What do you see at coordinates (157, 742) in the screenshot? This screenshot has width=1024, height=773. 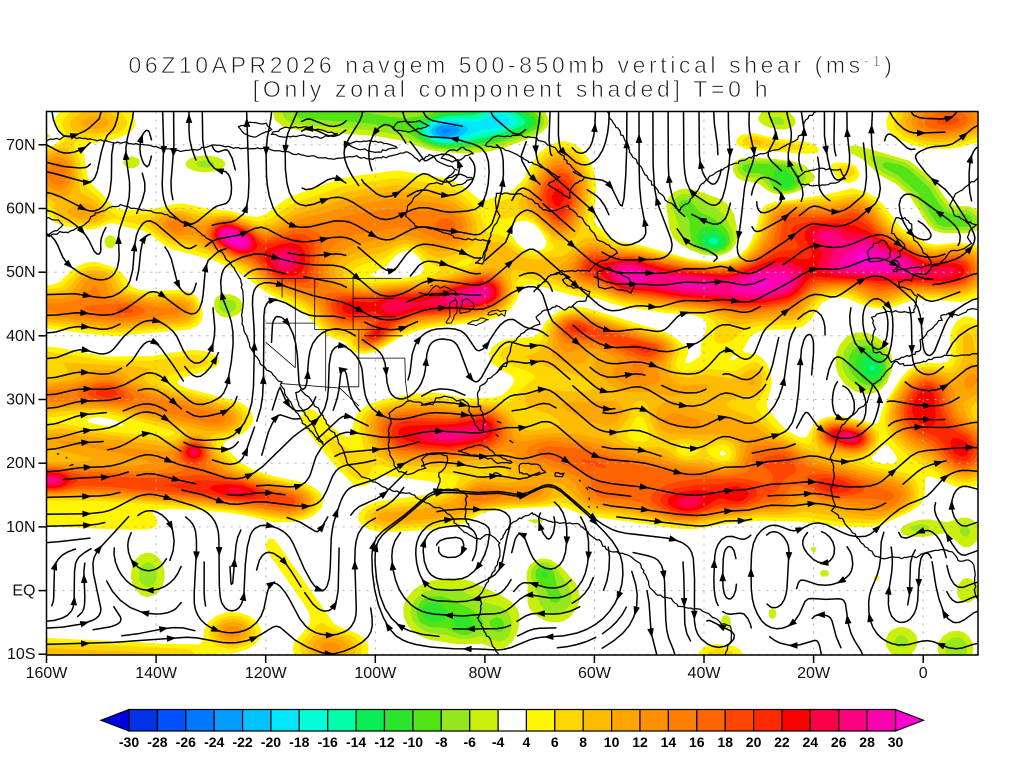 I see `svg-text: -28` at bounding box center [157, 742].